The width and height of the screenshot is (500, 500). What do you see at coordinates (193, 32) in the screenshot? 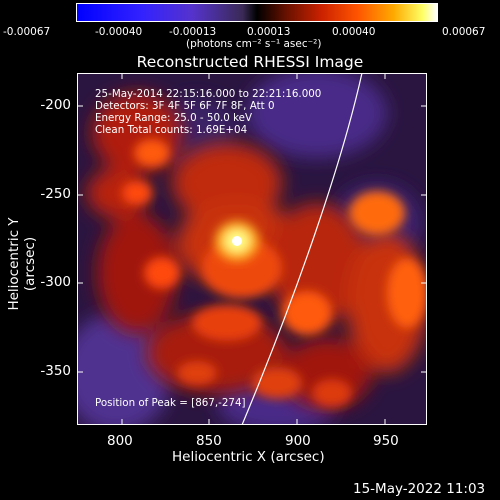
I see `colorbar-tick: -0.00013` at bounding box center [193, 32].